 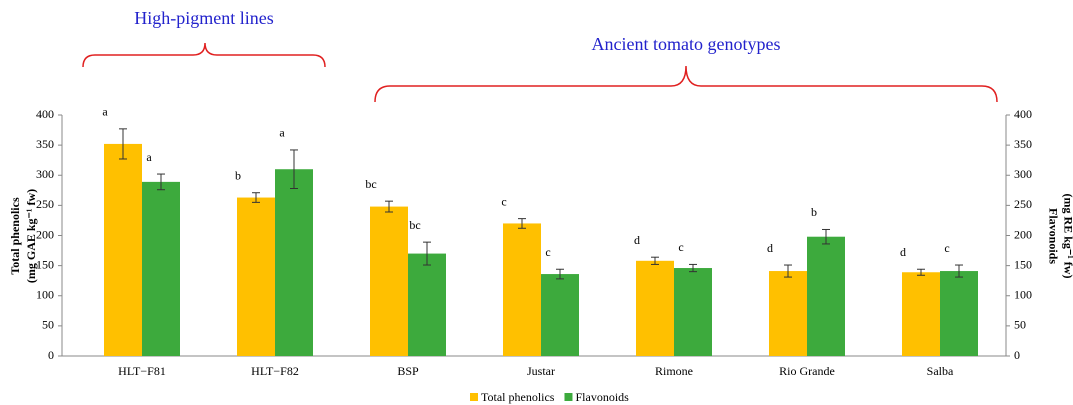 What do you see at coordinates (1023, 264) in the screenshot?
I see `y2-tick-label: 150` at bounding box center [1023, 264].